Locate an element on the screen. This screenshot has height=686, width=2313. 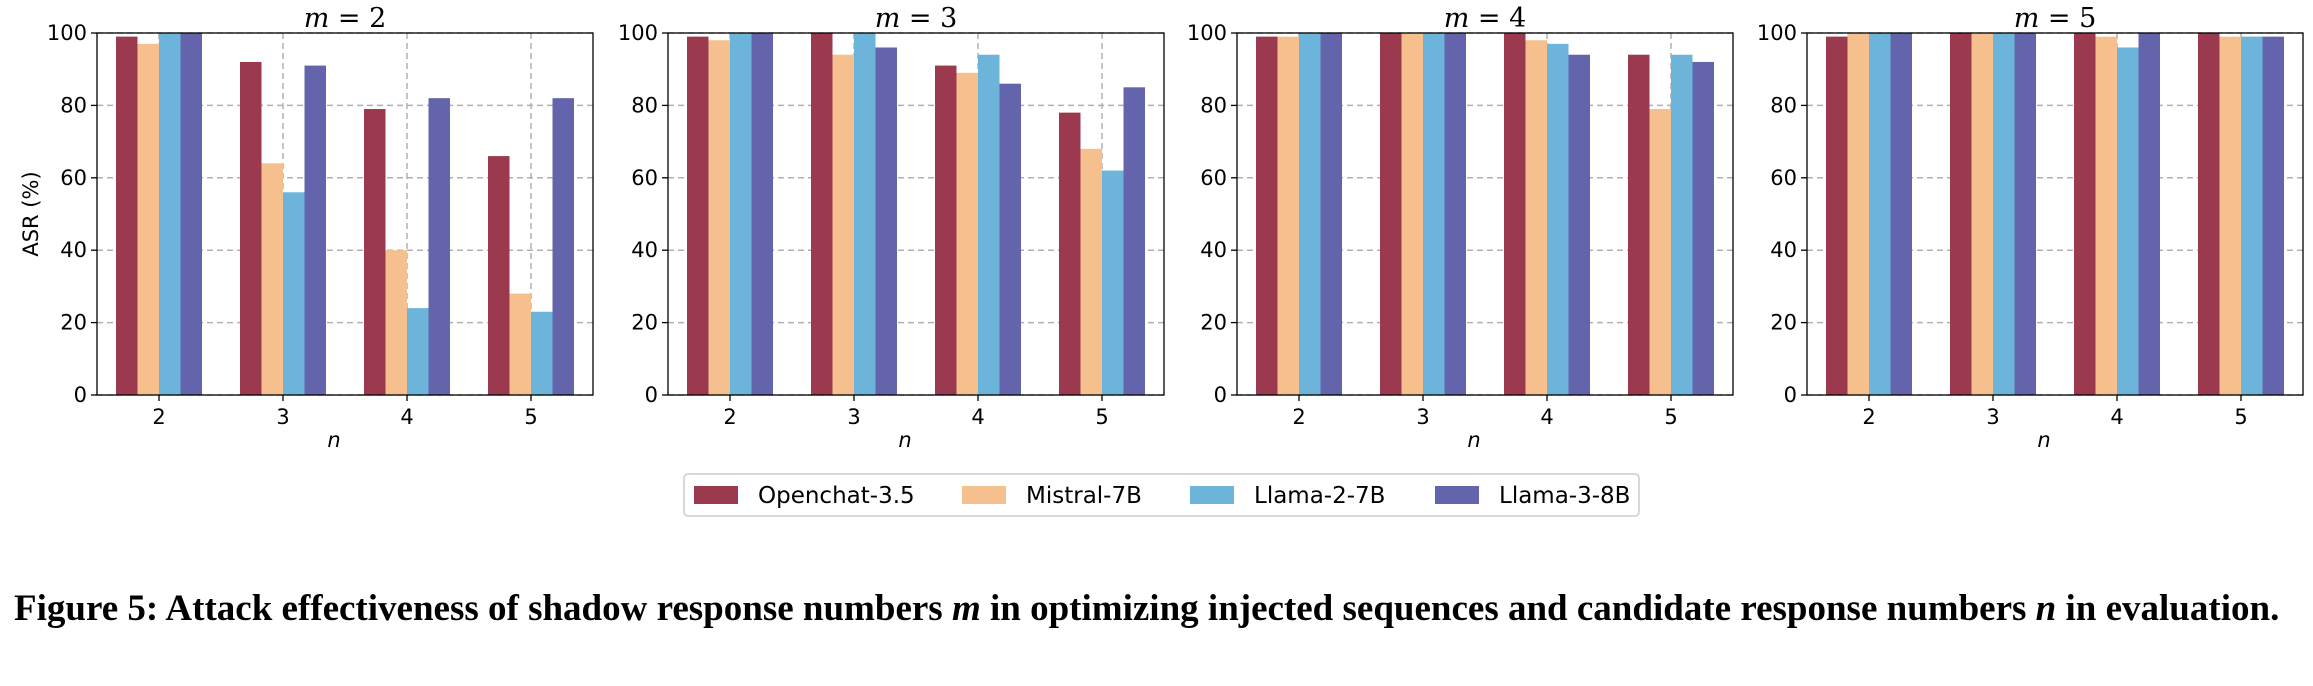
caption-m-var: m is located at coordinates (966, 608).